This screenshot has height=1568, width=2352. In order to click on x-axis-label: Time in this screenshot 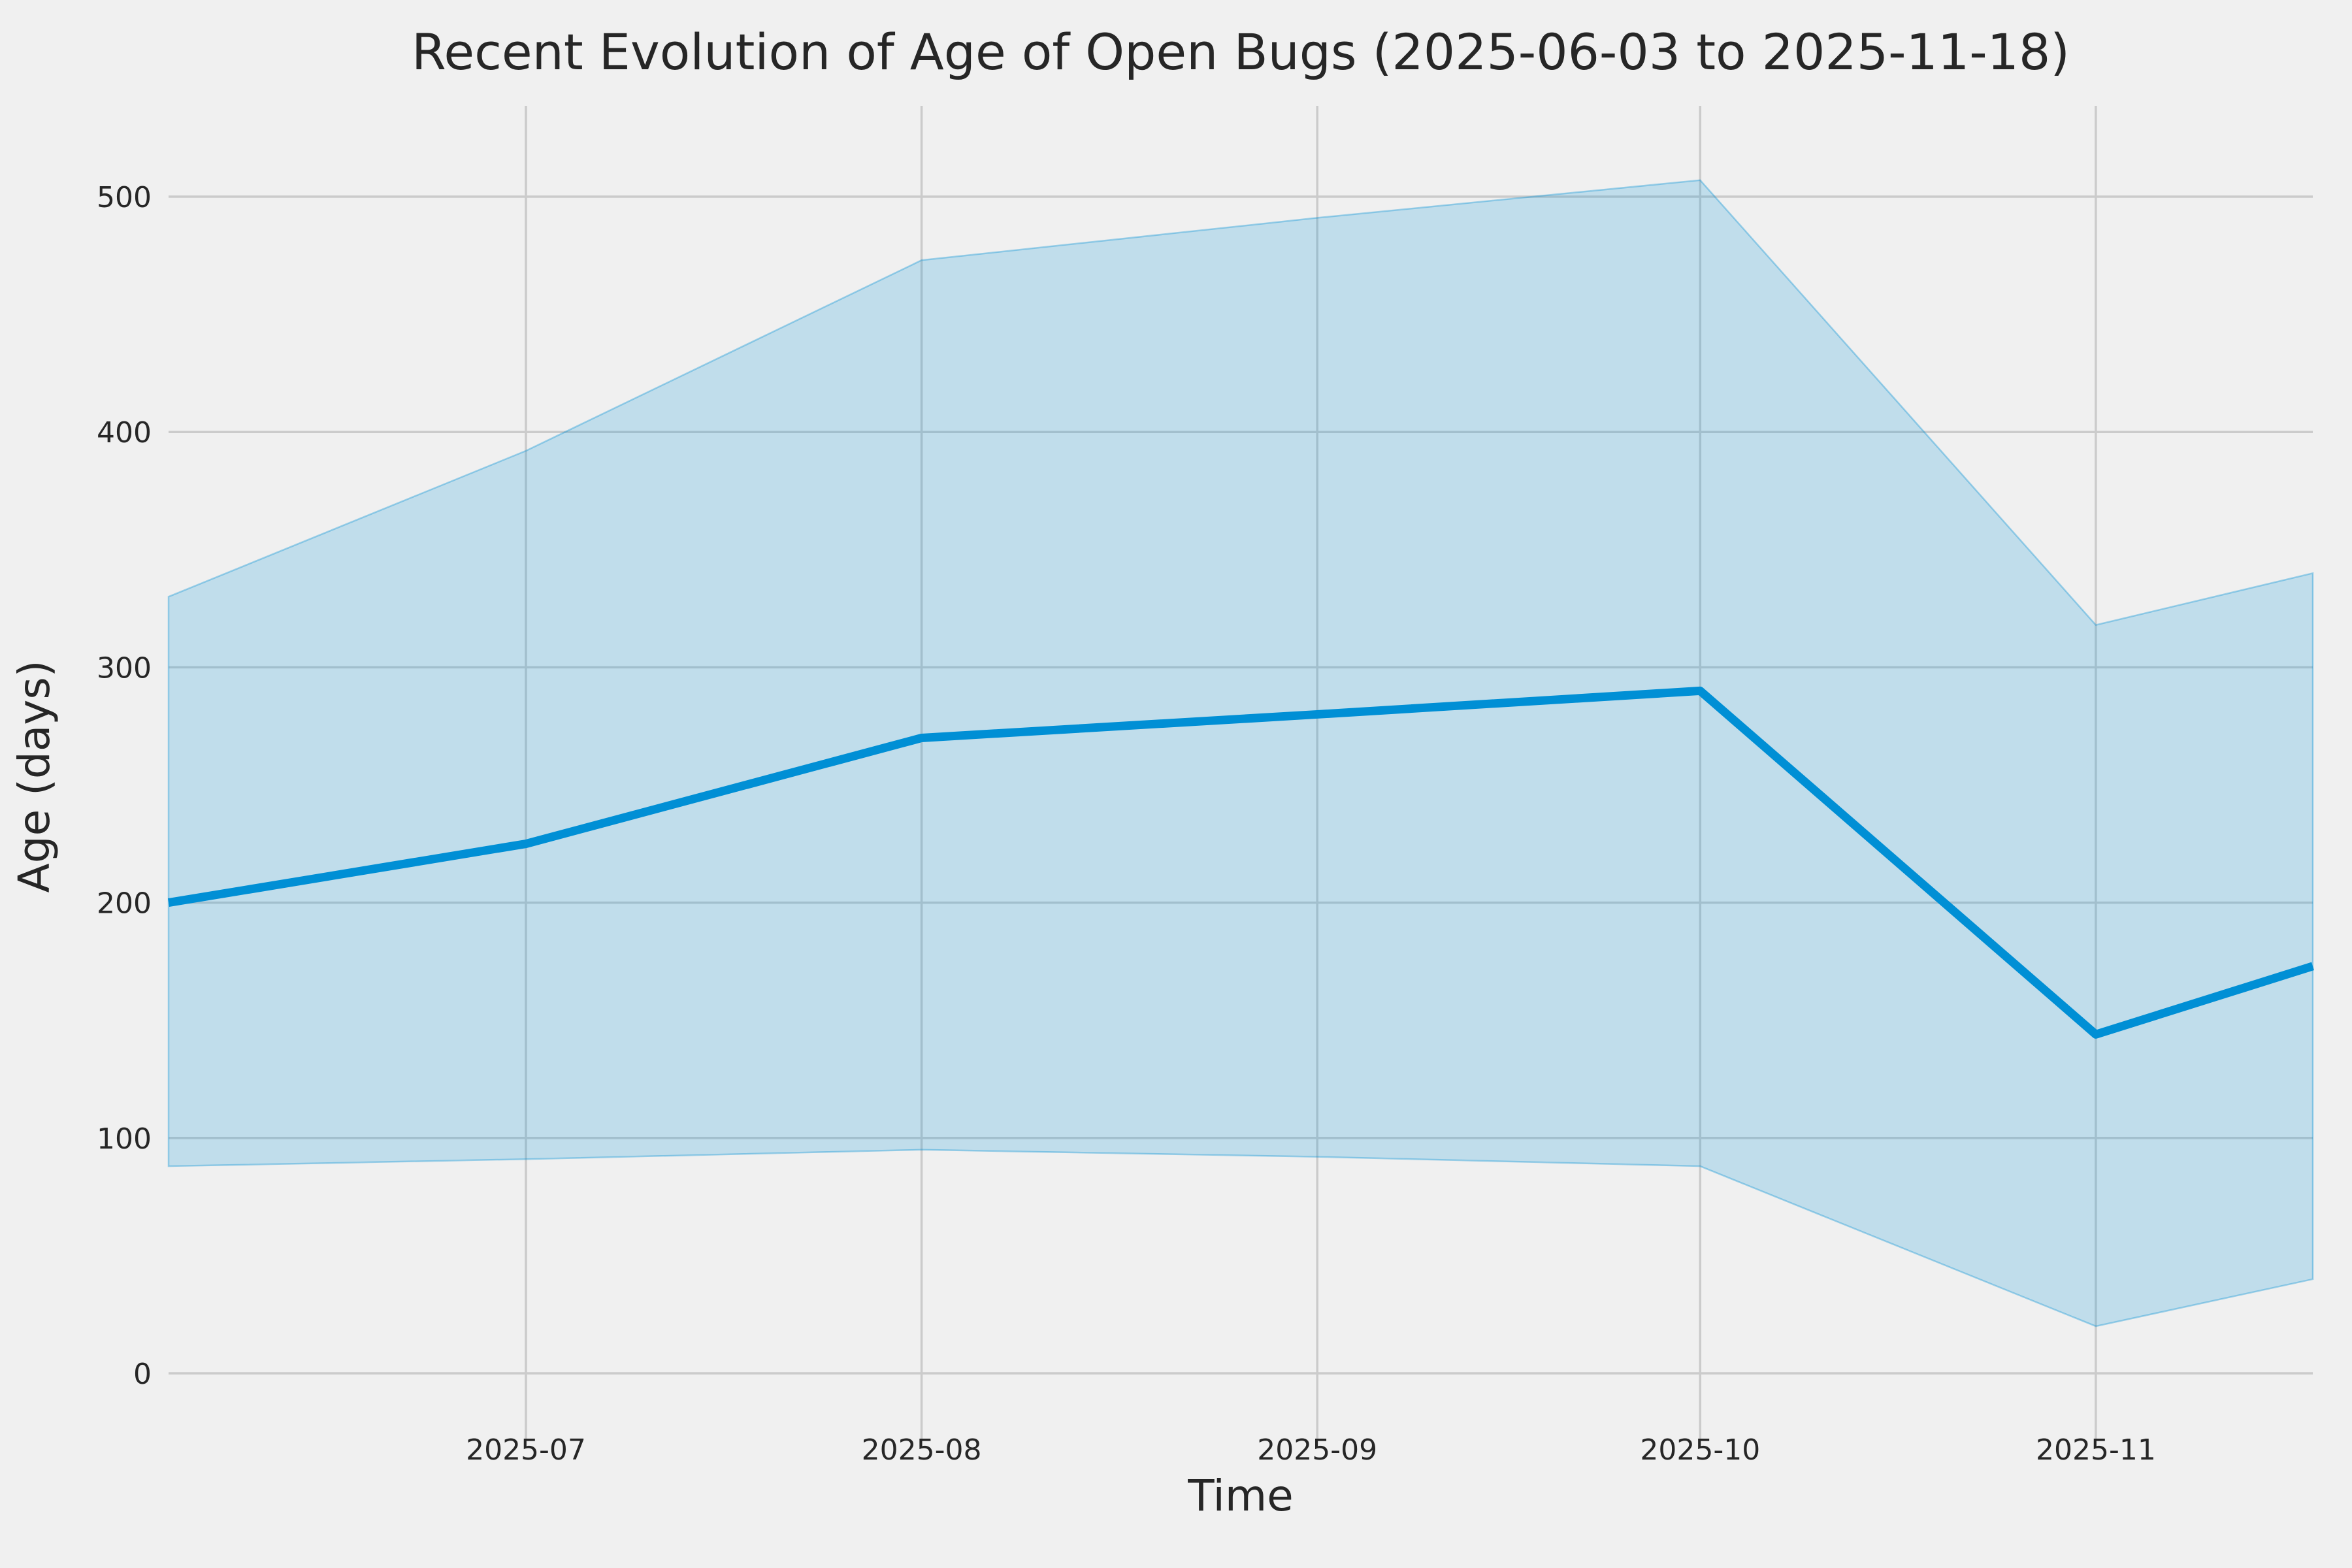, I will do `click(1240, 1496)`.